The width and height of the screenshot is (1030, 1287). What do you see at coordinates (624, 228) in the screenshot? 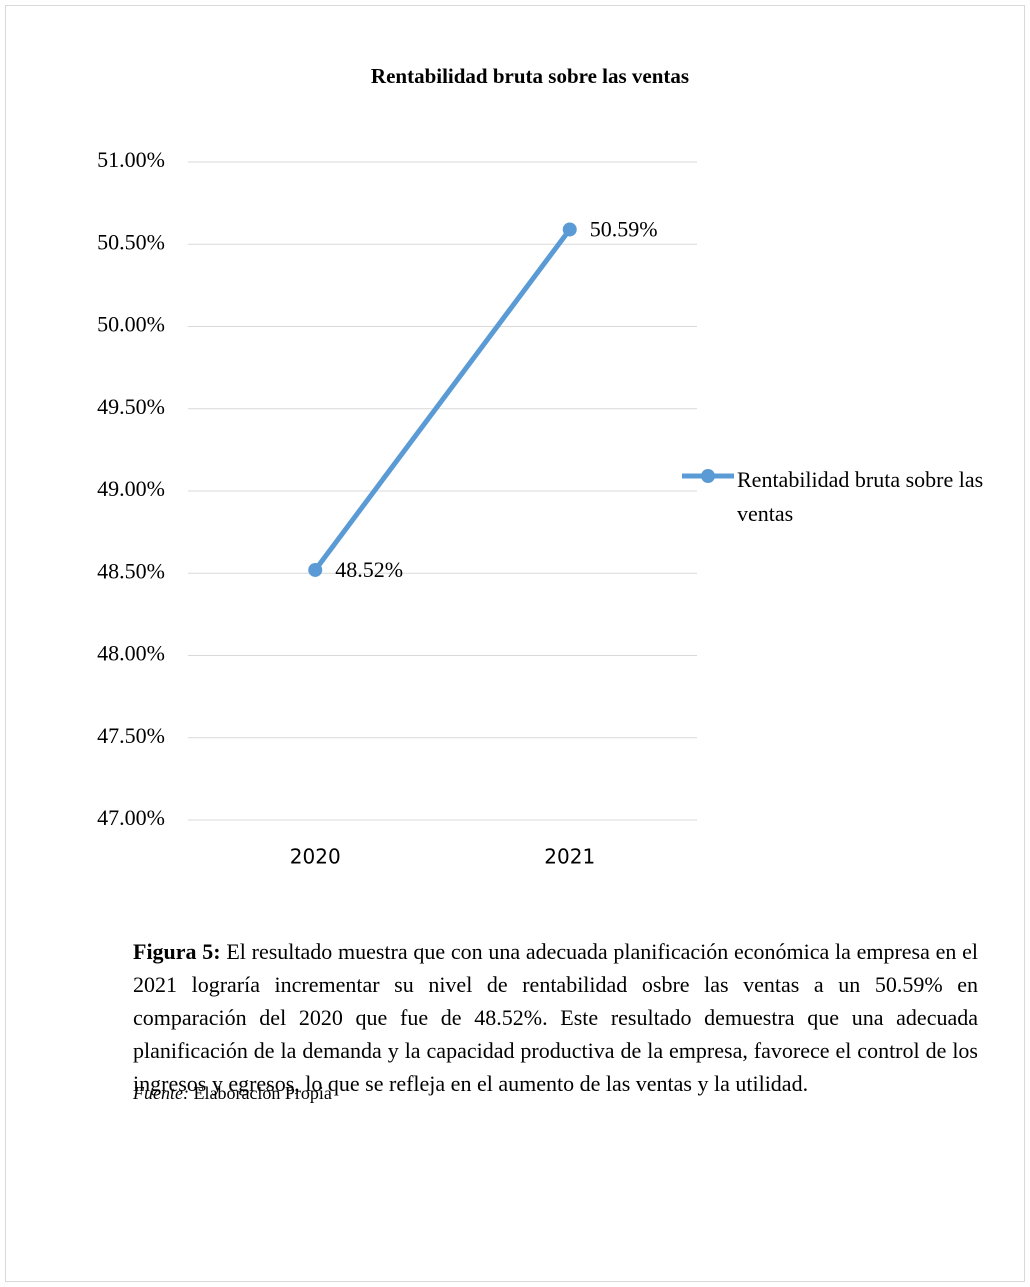
I see `data-label: 50.59%` at bounding box center [624, 228].